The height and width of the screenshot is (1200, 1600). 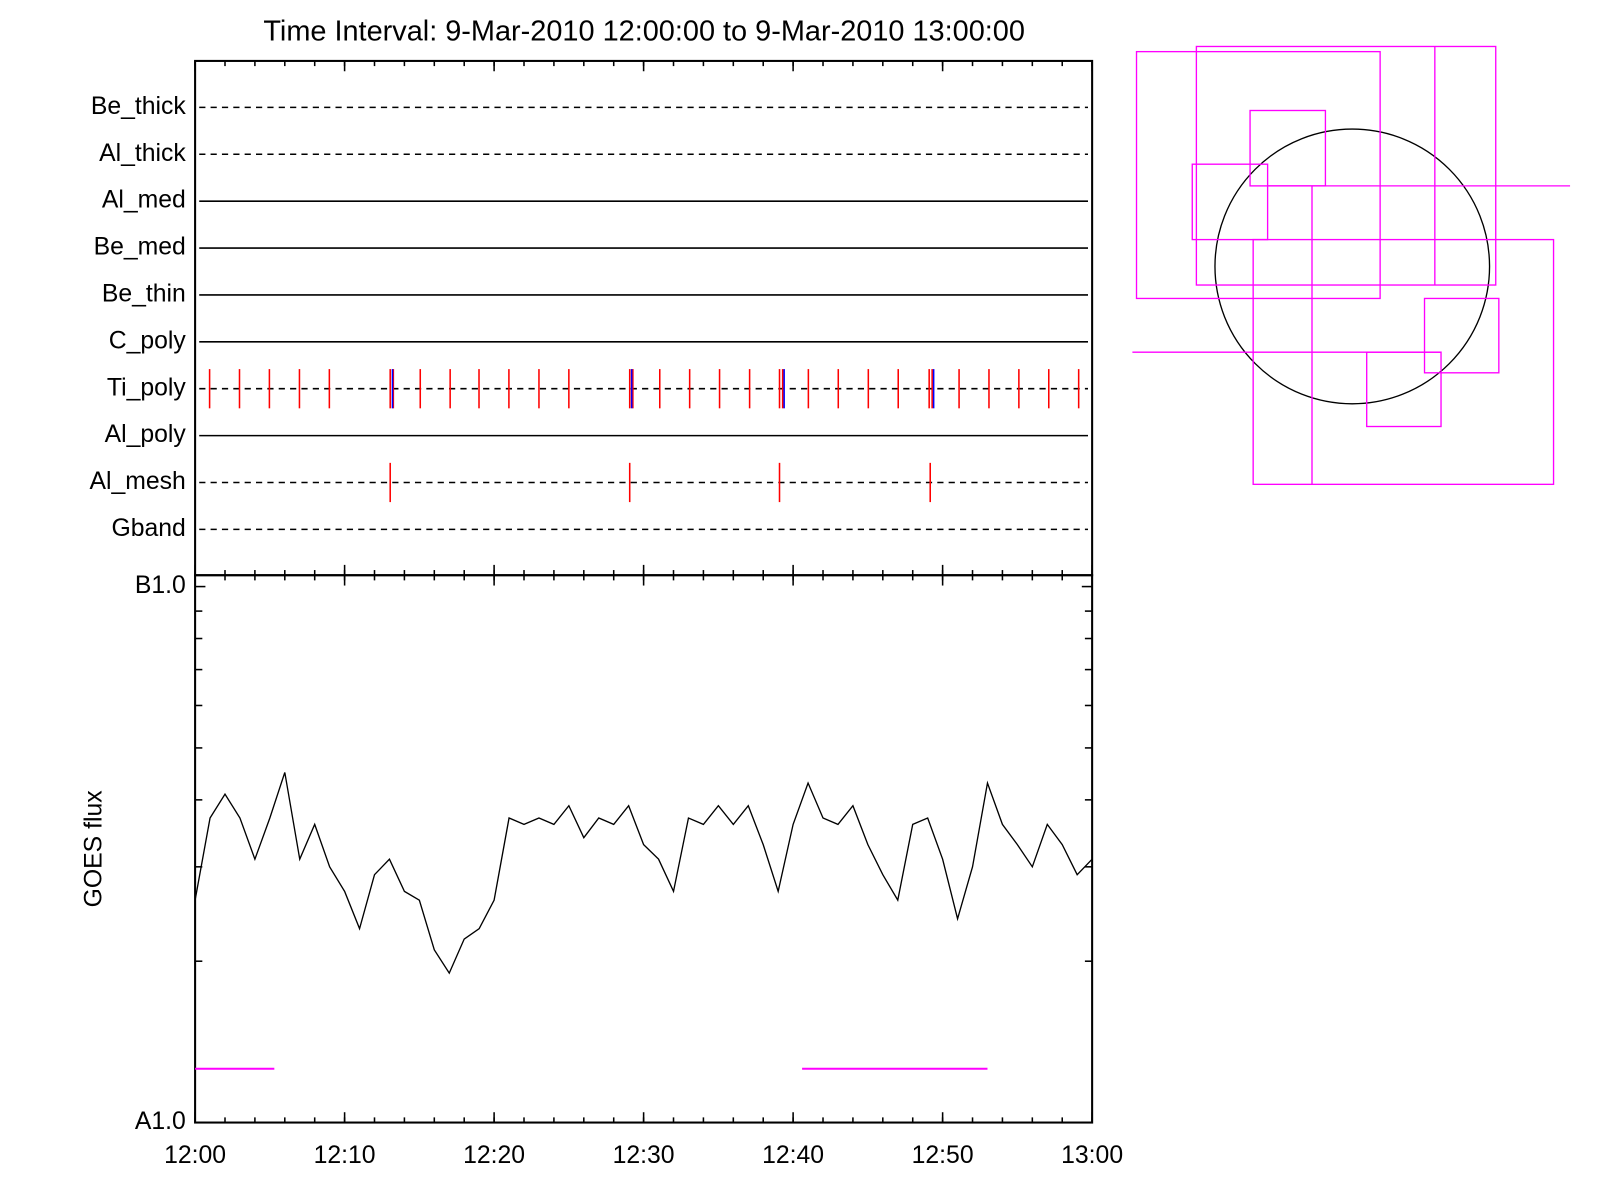 I want to click on row-label: Be_thin, so click(x=144, y=293).